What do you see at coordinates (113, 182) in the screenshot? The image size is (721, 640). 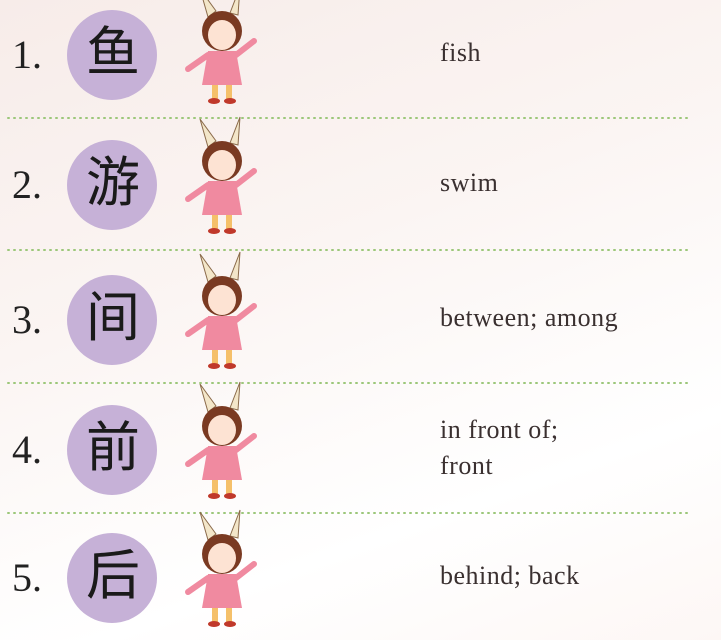 I see `chinese-character: 游` at bounding box center [113, 182].